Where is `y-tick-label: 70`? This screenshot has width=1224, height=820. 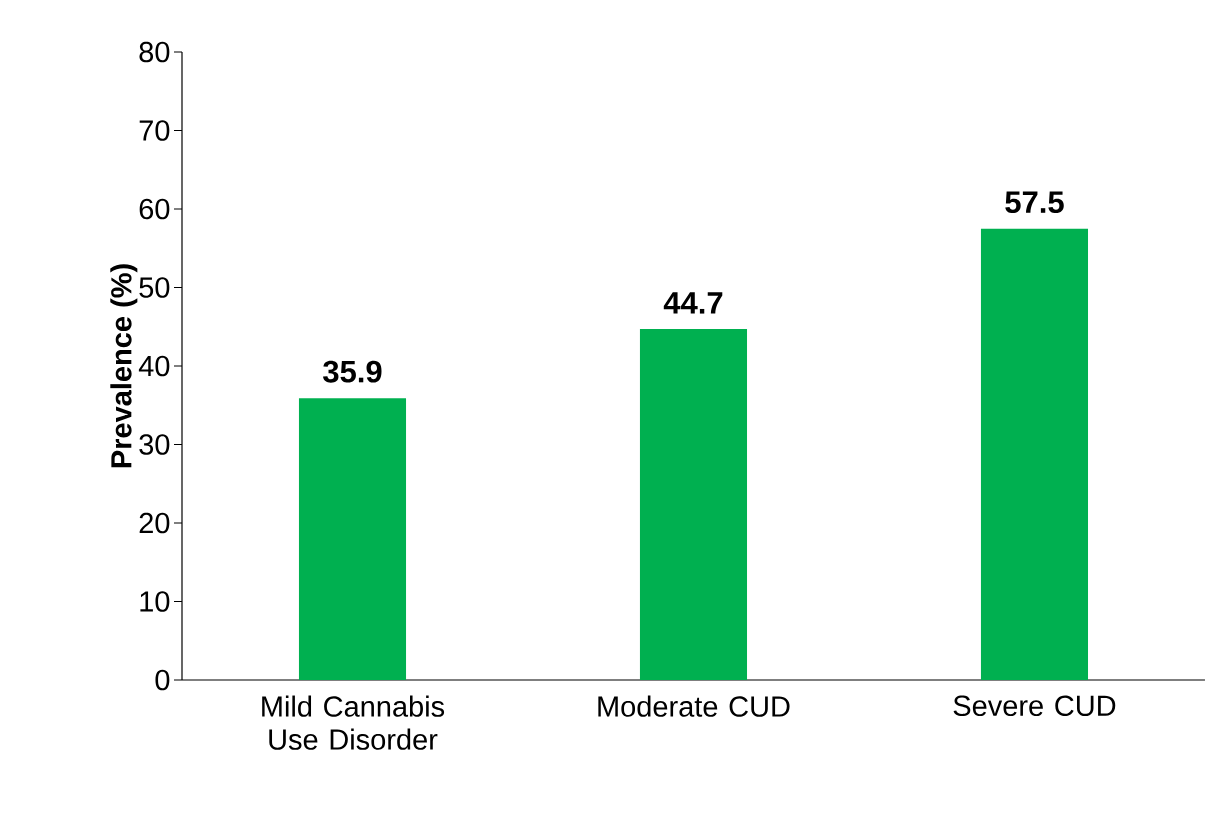 y-tick-label: 70 is located at coordinates (154, 130).